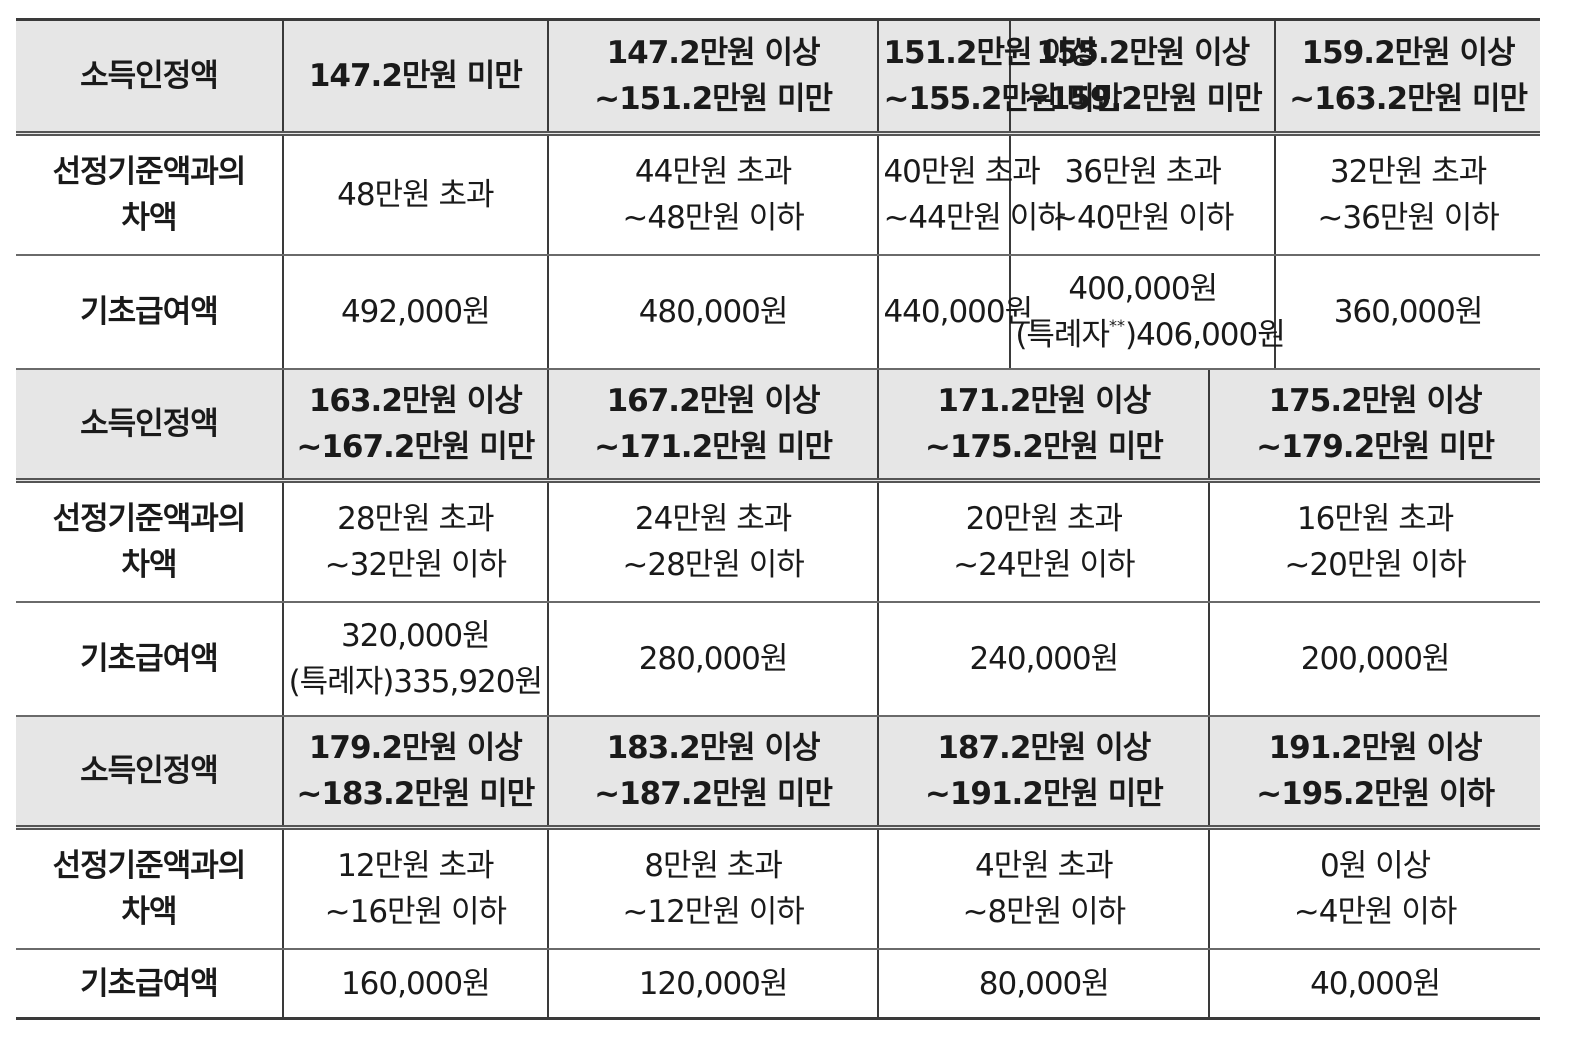 This screenshot has width=1596, height=1060. I want to click on base-cell: 360,000원, so click(1407, 312).